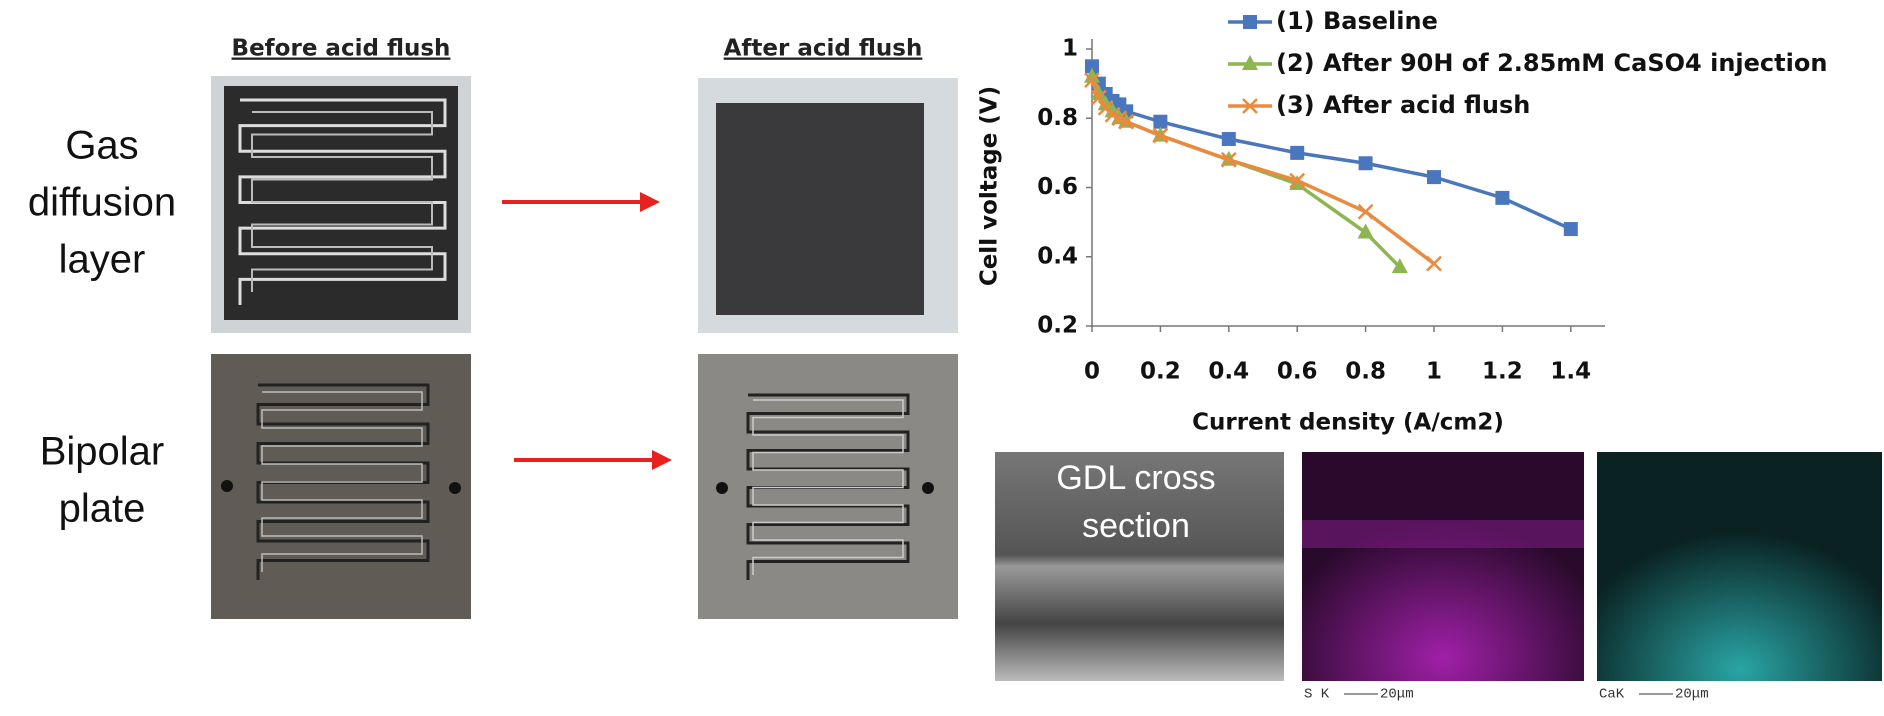  What do you see at coordinates (102, 203) in the screenshot?
I see `row-label: diffusion` at bounding box center [102, 203].